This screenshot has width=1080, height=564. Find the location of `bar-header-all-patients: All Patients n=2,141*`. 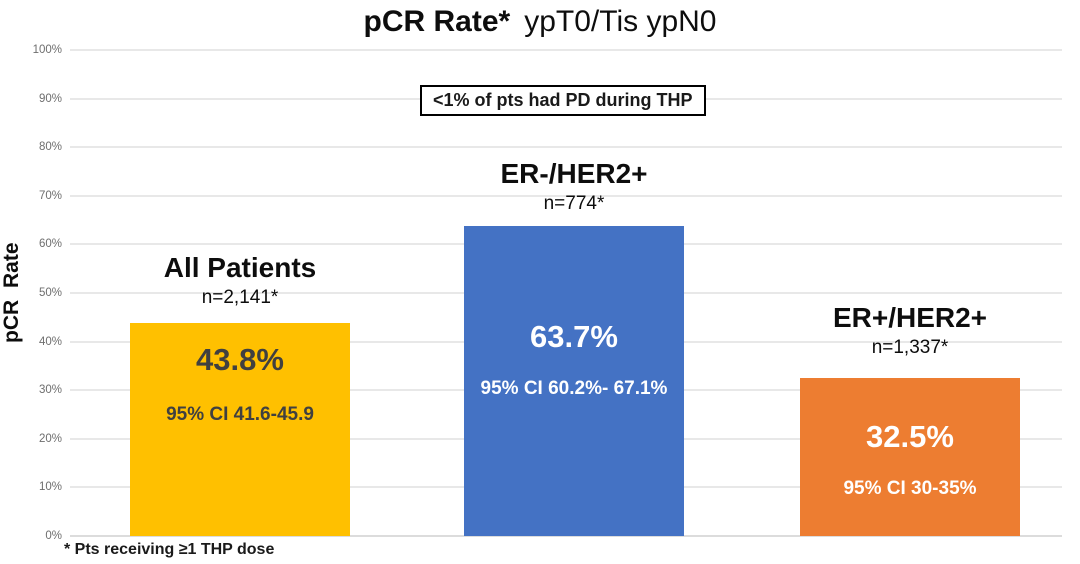

bar-header-all-patients: All Patients n=2,141* is located at coordinates (240, 281).